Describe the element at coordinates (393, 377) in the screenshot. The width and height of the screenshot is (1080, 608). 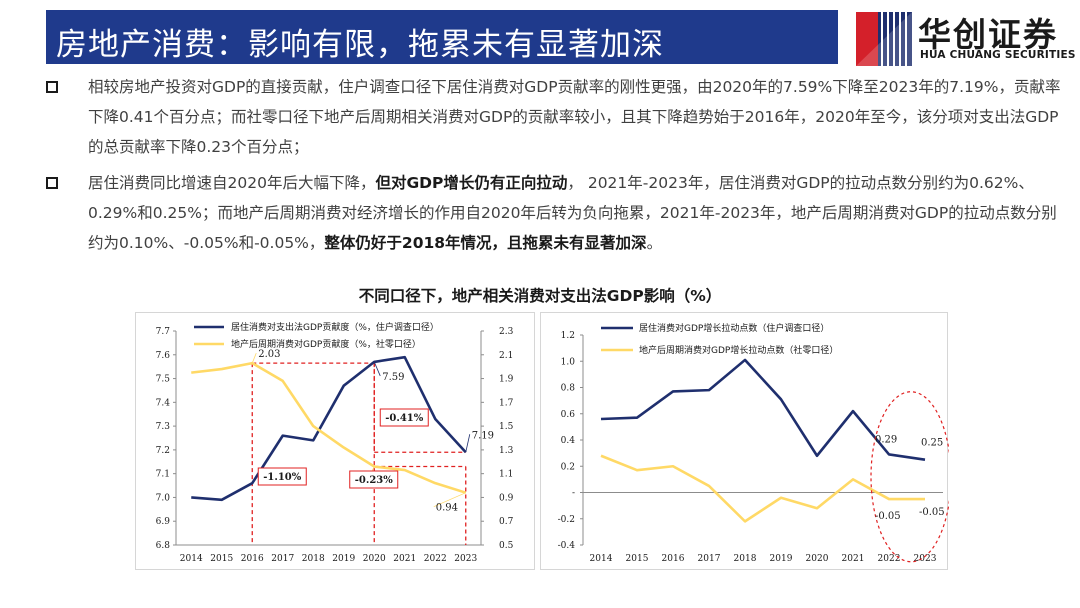
I see `data-label: 7.59` at that location.